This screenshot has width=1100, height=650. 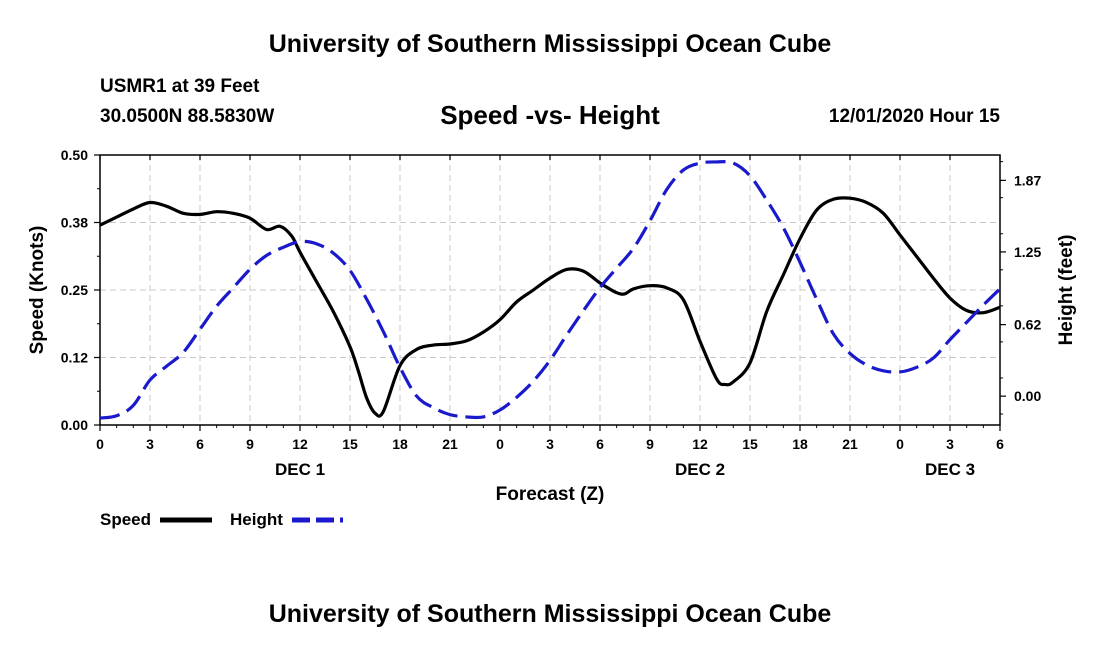 What do you see at coordinates (950, 469) in the screenshot?
I see `day-label: DEC 3` at bounding box center [950, 469].